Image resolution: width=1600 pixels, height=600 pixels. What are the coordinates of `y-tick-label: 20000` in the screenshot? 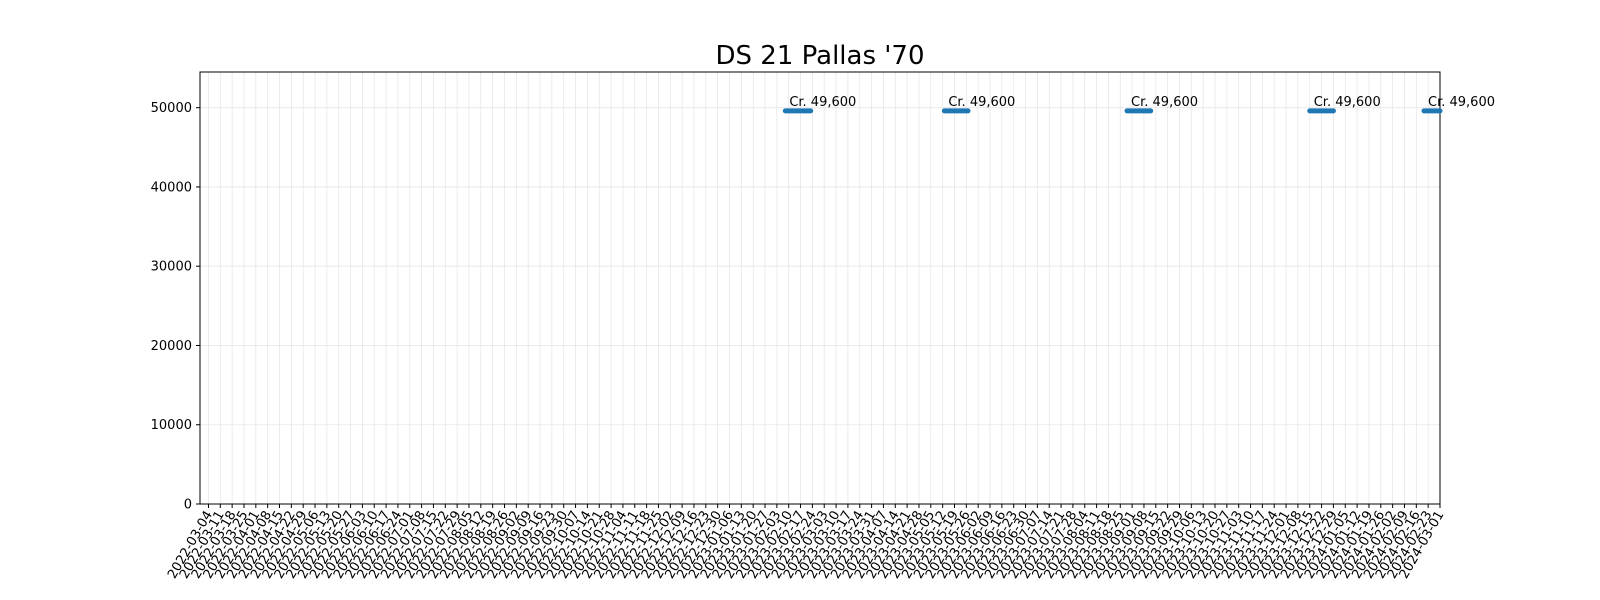 It's located at (171, 346).